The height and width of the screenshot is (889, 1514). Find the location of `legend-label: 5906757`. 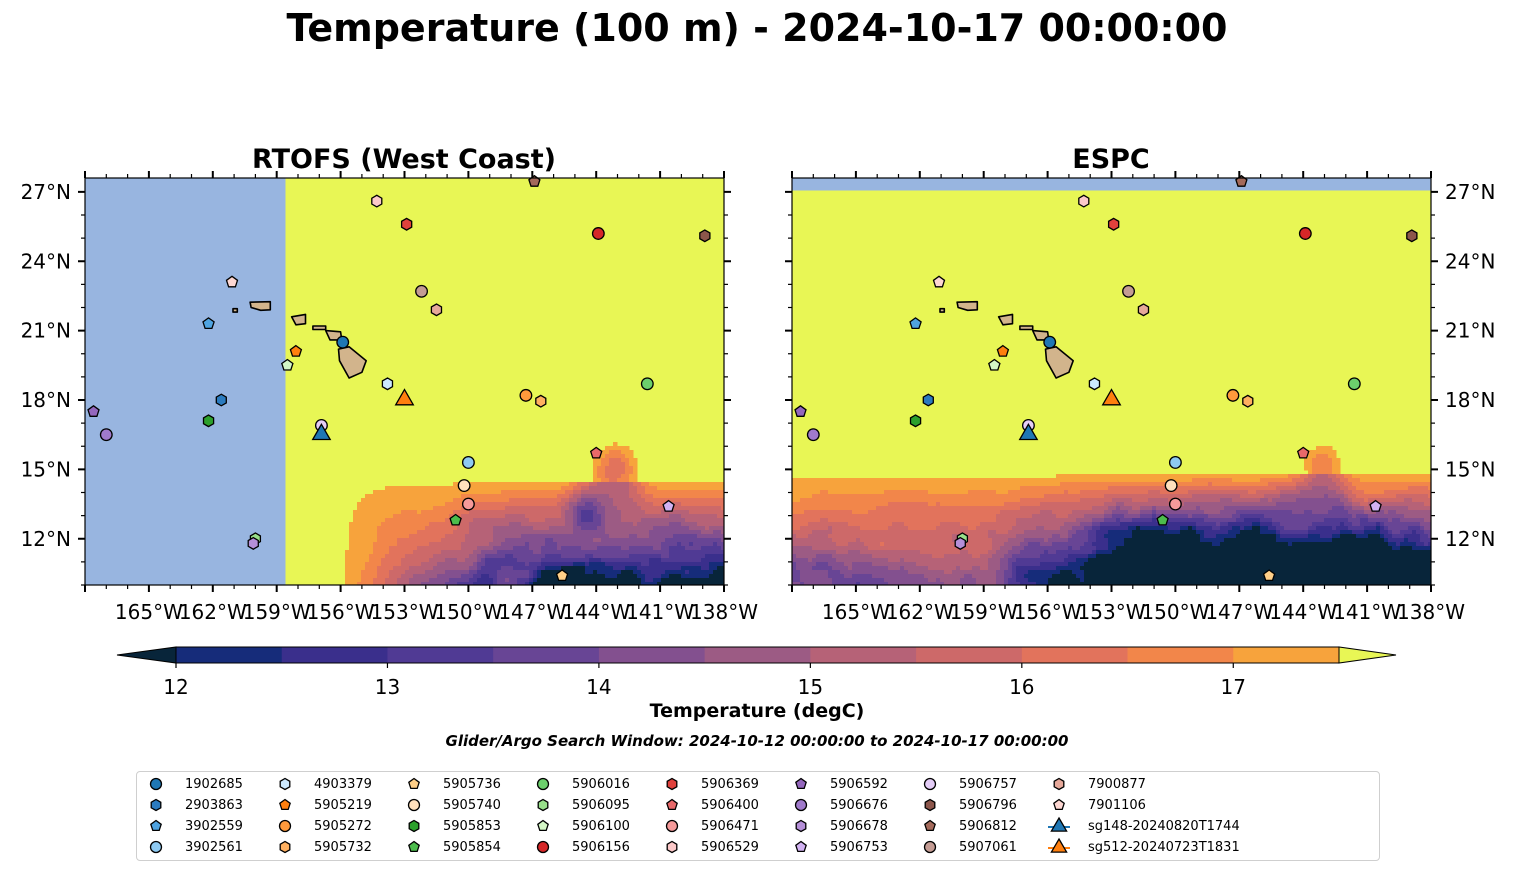

legend-label: 5906757 is located at coordinates (988, 784).